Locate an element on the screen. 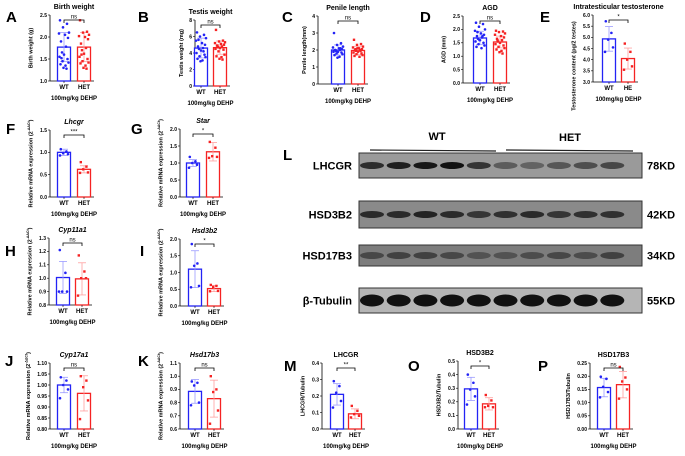 This screenshot has height=456, width=685. y-tick-label: 0.4 is located at coordinates (451, 375).